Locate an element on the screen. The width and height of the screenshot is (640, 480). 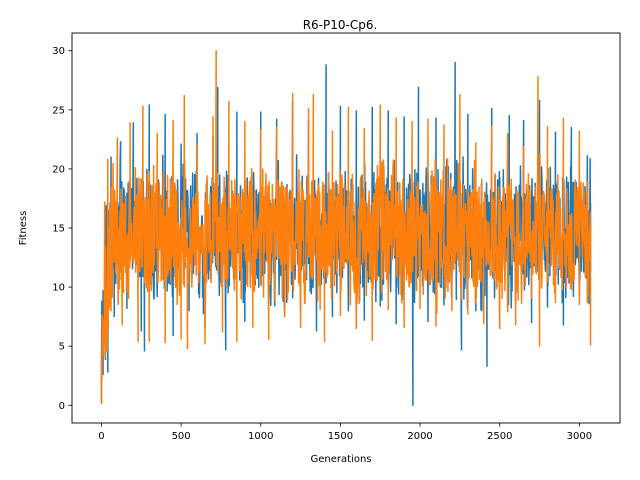
y-tick-label: 15 is located at coordinates (58, 229).